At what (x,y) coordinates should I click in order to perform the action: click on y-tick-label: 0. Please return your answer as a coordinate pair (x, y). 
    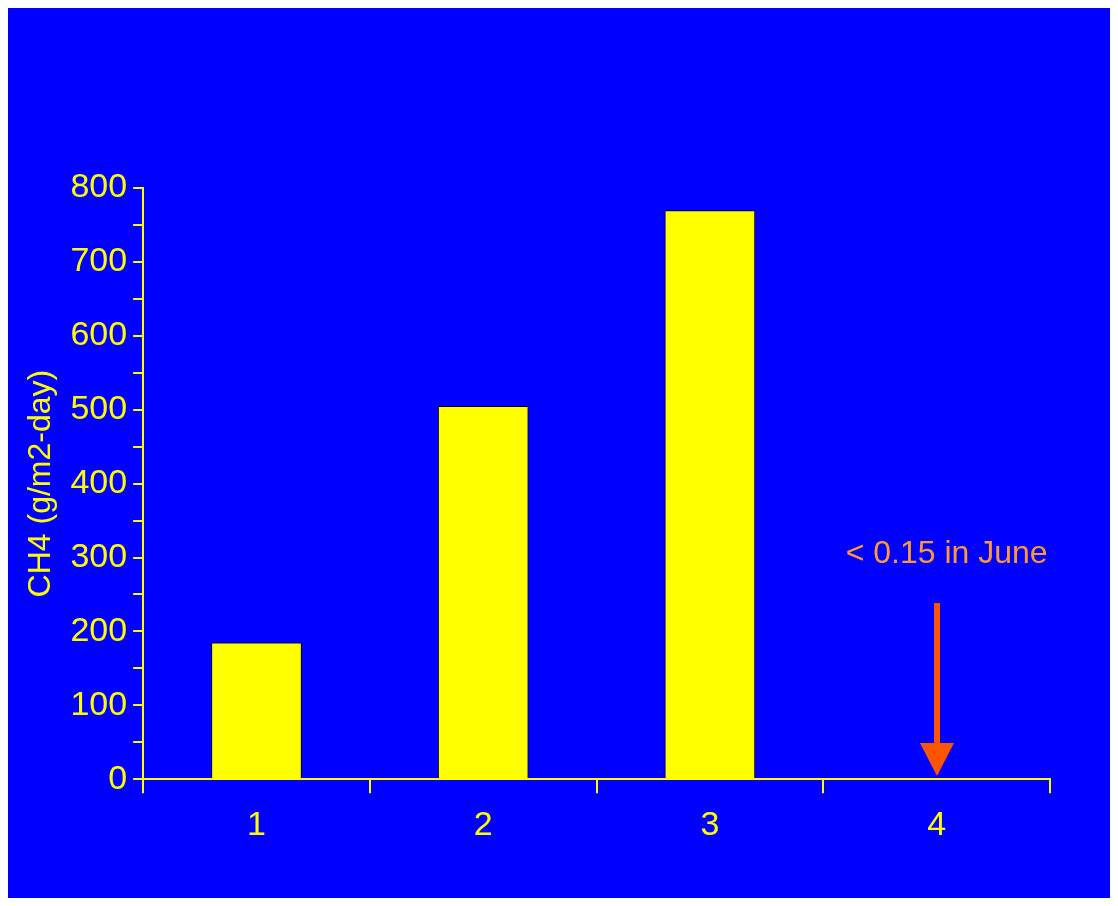
    Looking at the image, I should click on (118, 776).